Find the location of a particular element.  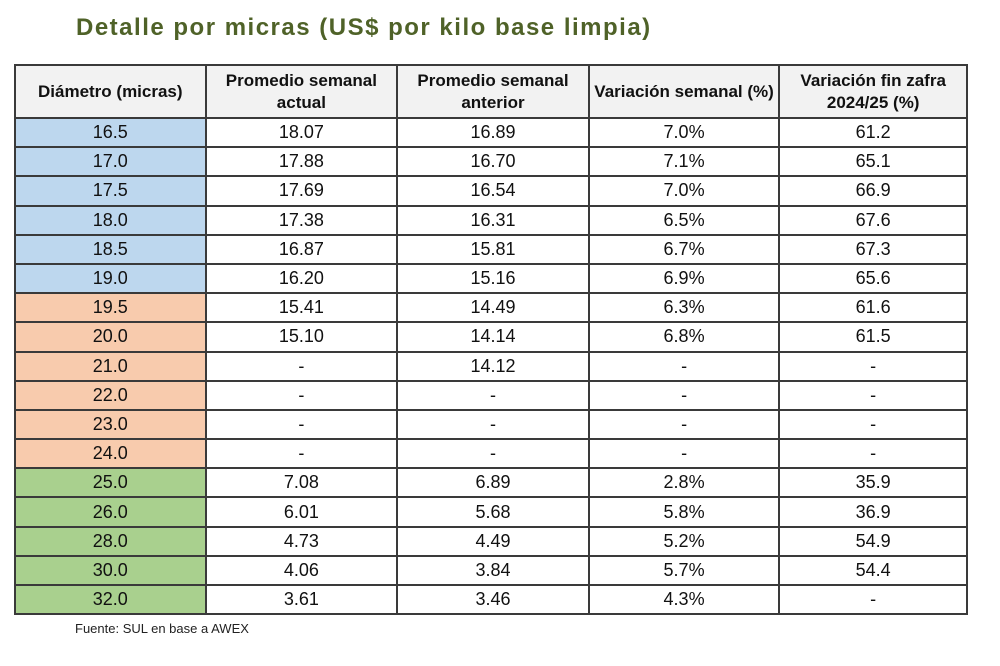

value-cell: 16.54 is located at coordinates (493, 191).